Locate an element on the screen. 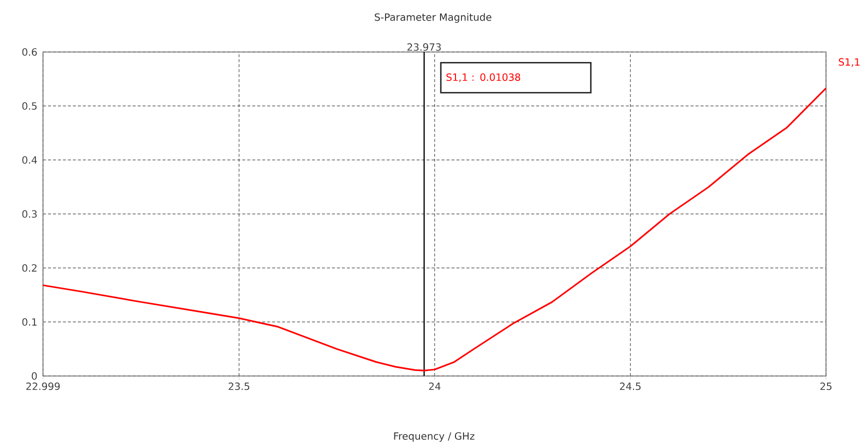 Image resolution: width=866 pixels, height=445 pixels. chart-title: S-Parameter Magnitude is located at coordinates (433, 18).